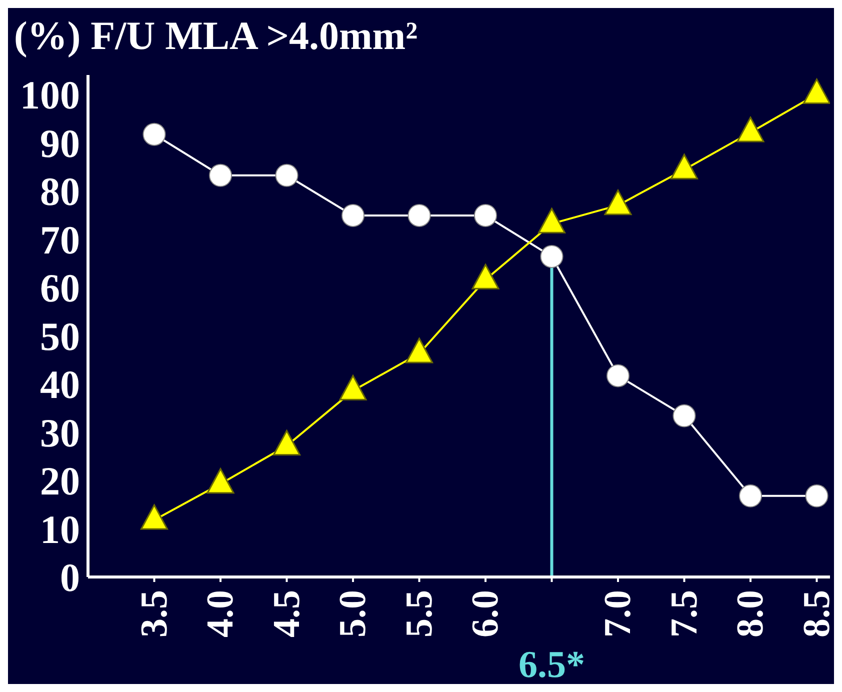 This screenshot has height=692, width=842. I want to click on y-tick-label: 30, so click(60, 433).